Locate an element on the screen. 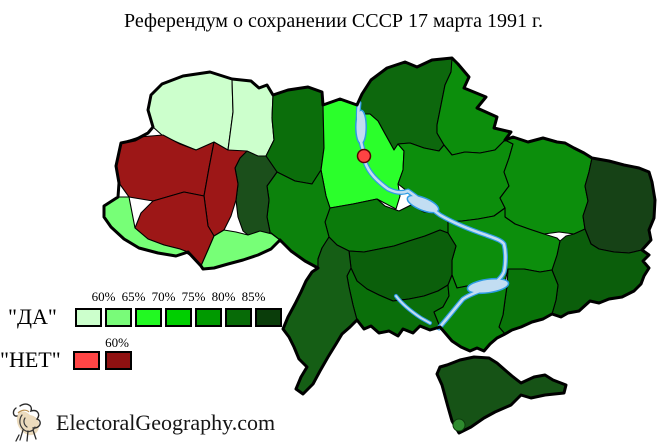 This screenshot has height=445, width=667. legend-yes-percent-85%: 85% is located at coordinates (253, 296).